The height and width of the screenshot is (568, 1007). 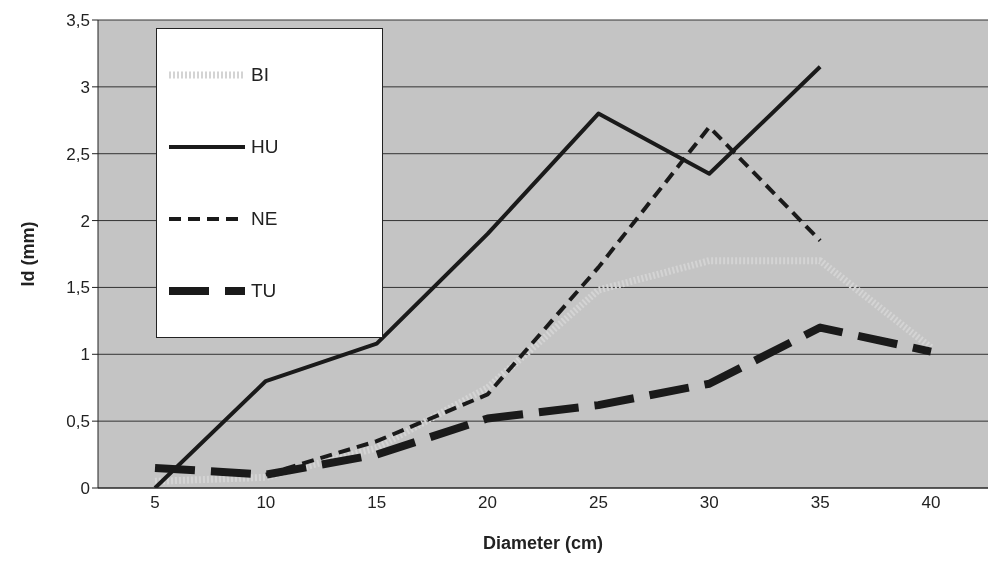 What do you see at coordinates (78, 422) in the screenshot?
I see `y-tick-label: 0,5` at bounding box center [78, 422].